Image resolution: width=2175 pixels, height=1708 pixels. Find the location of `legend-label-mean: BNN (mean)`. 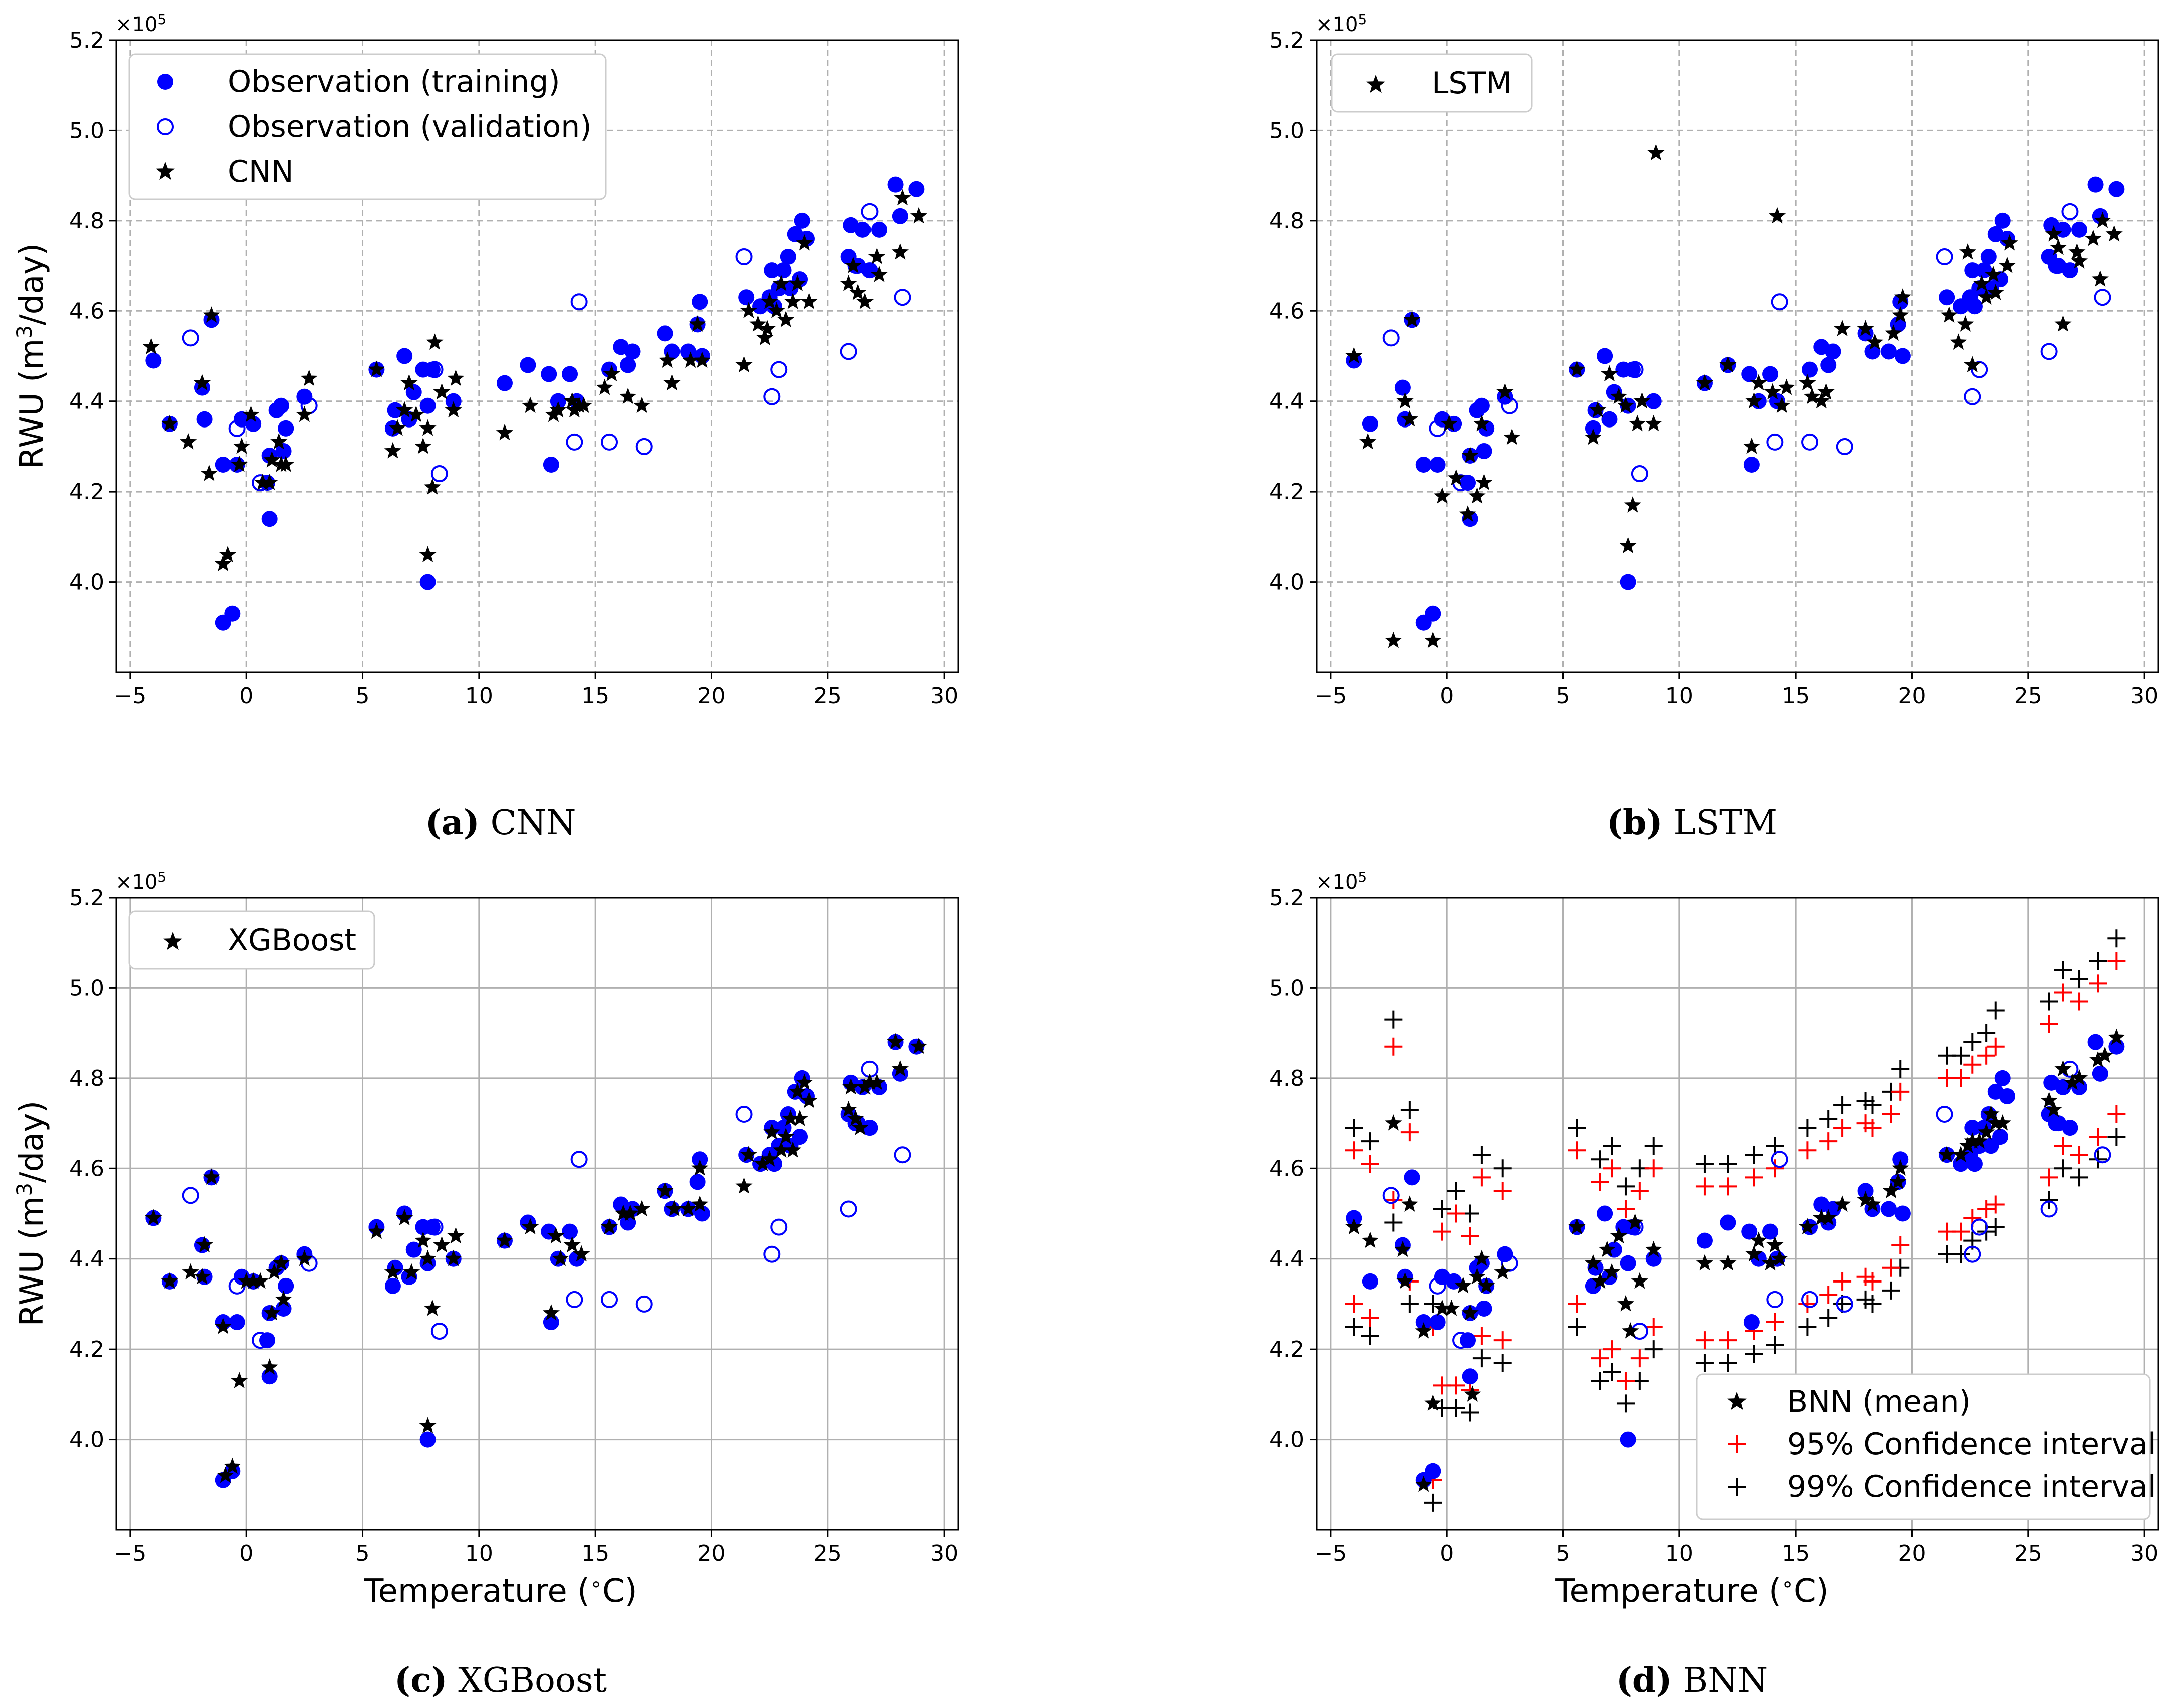

legend-label-mean: BNN (mean) is located at coordinates (1879, 1401).